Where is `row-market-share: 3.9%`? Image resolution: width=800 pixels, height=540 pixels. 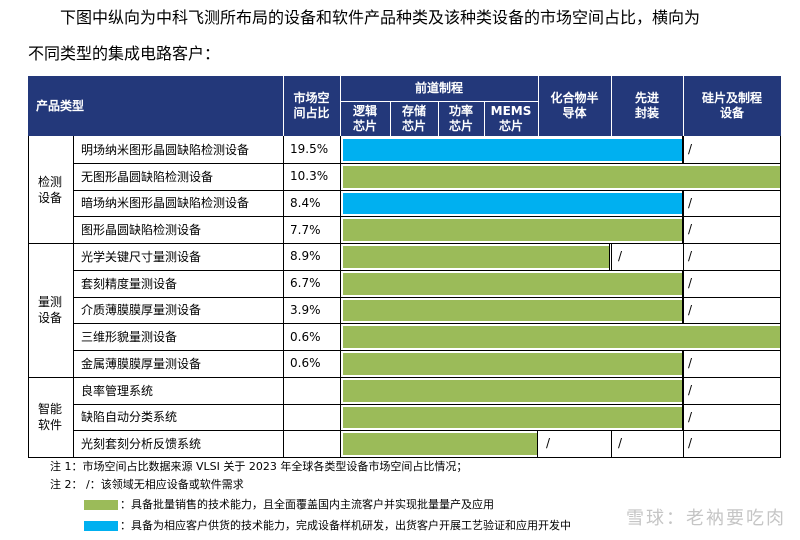 row-market-share: 3.9% is located at coordinates (305, 309).